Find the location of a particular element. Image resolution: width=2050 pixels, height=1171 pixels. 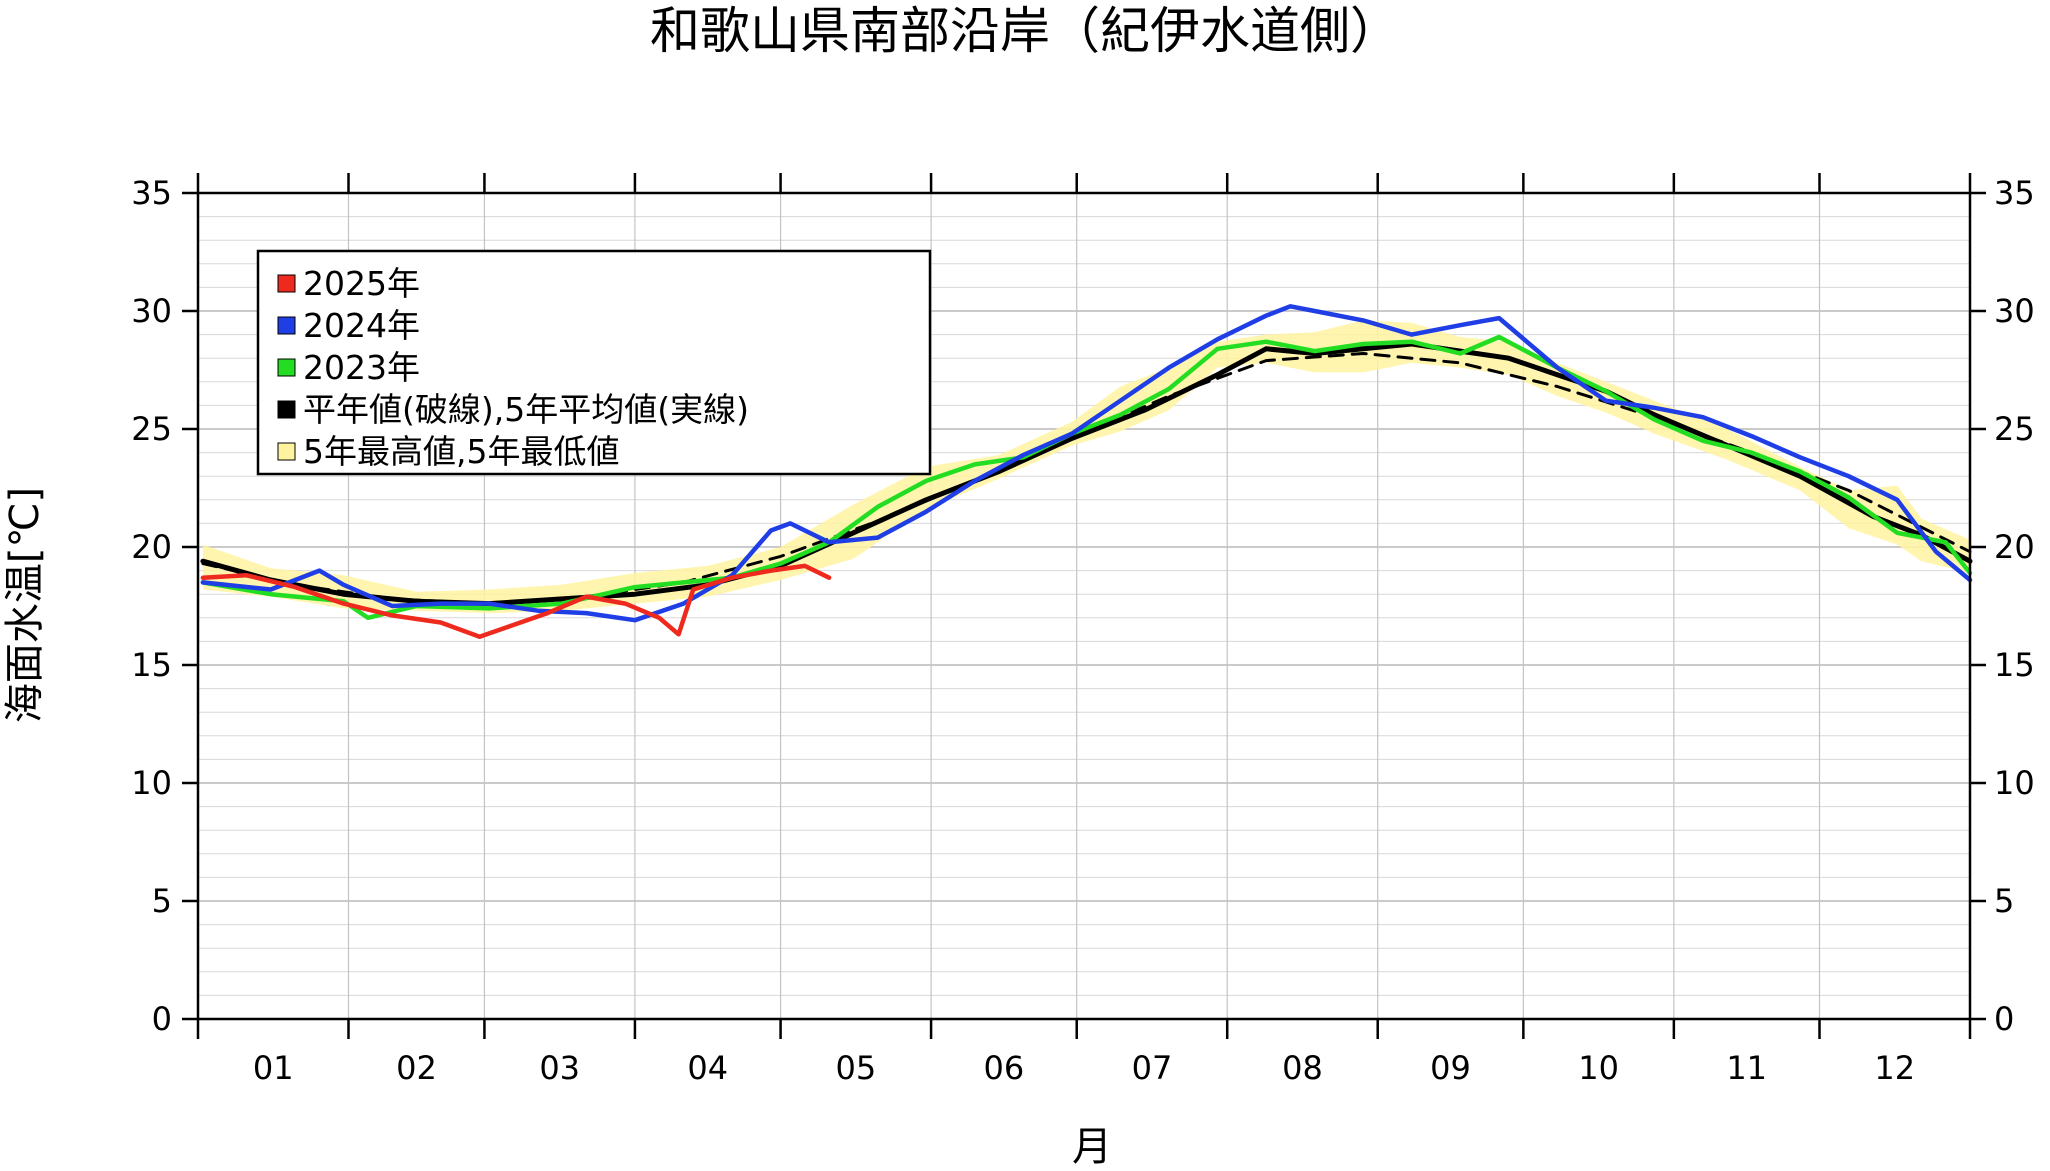

legend-swatch-max-min is located at coordinates (286, 451).